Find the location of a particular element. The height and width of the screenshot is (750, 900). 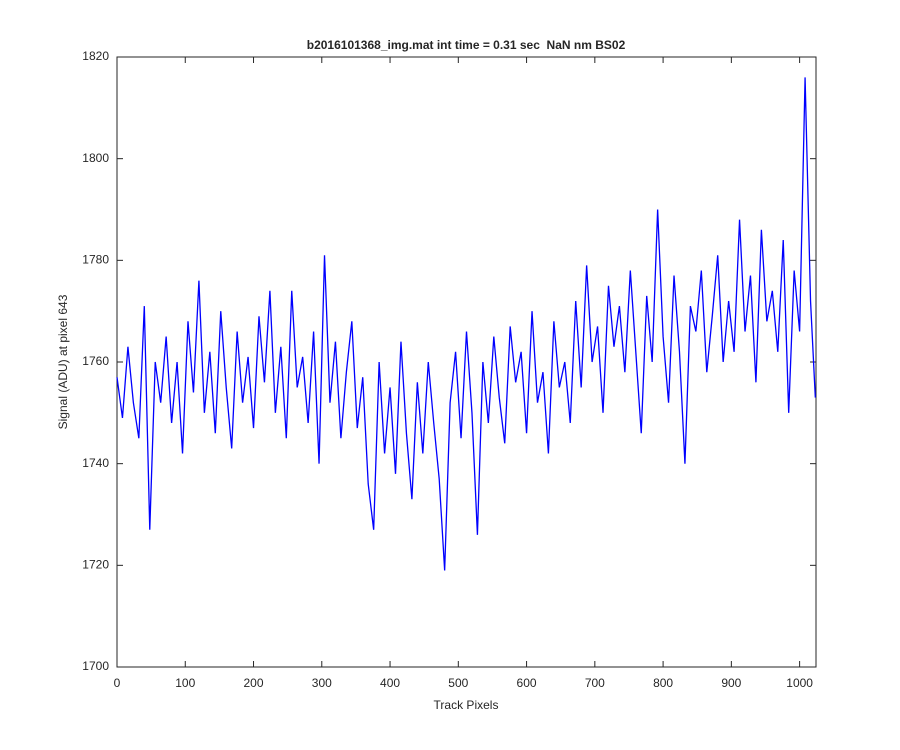

y-tick-label: 1740 is located at coordinates (95, 463).